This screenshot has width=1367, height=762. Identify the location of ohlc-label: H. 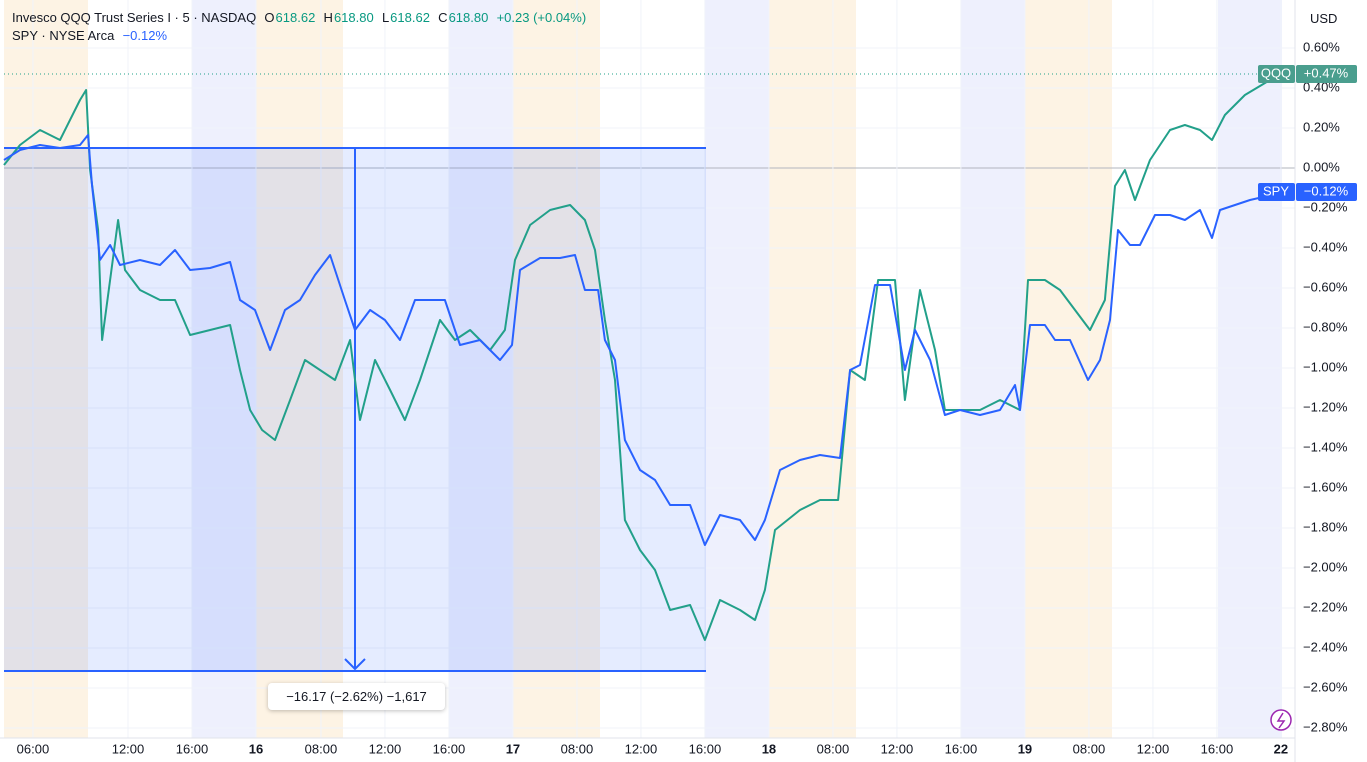
(328, 17).